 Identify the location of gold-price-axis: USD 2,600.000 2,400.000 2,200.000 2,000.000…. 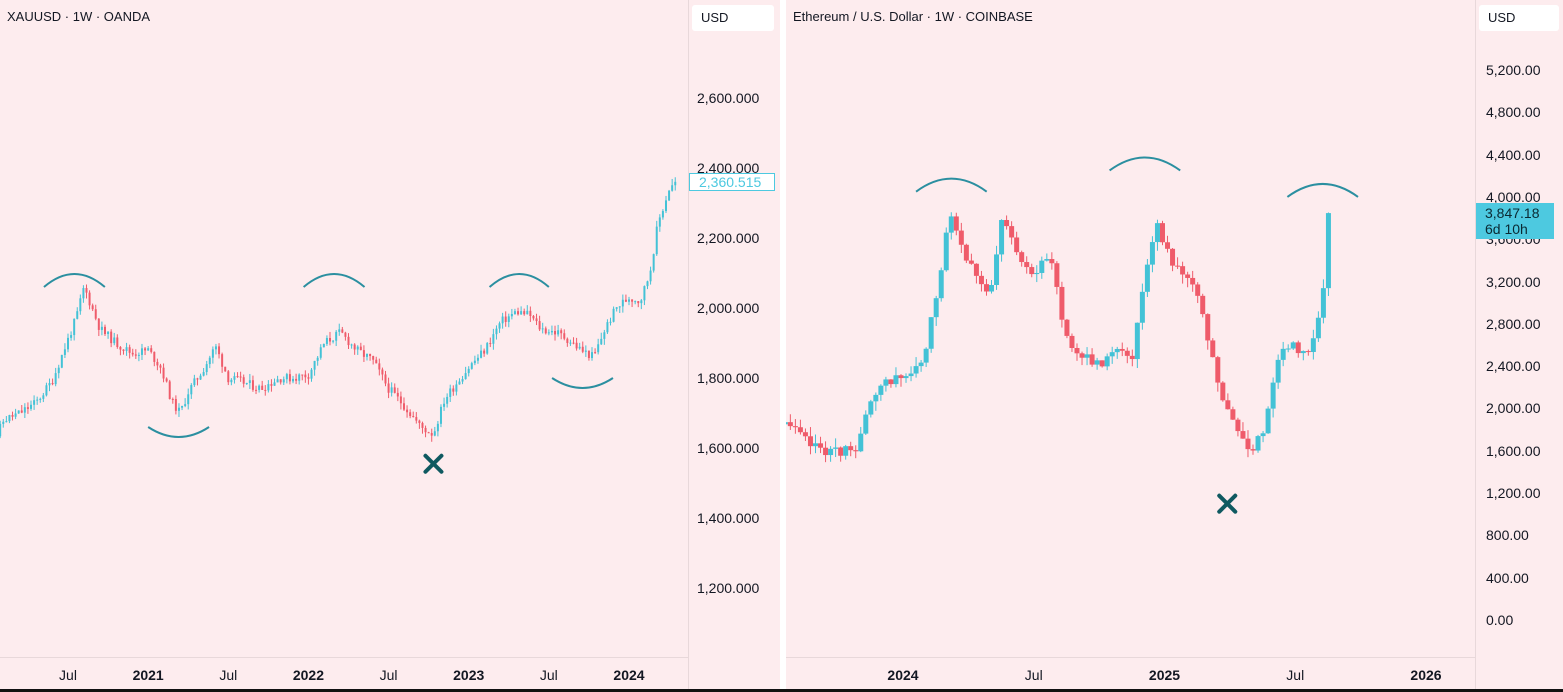
(734, 346).